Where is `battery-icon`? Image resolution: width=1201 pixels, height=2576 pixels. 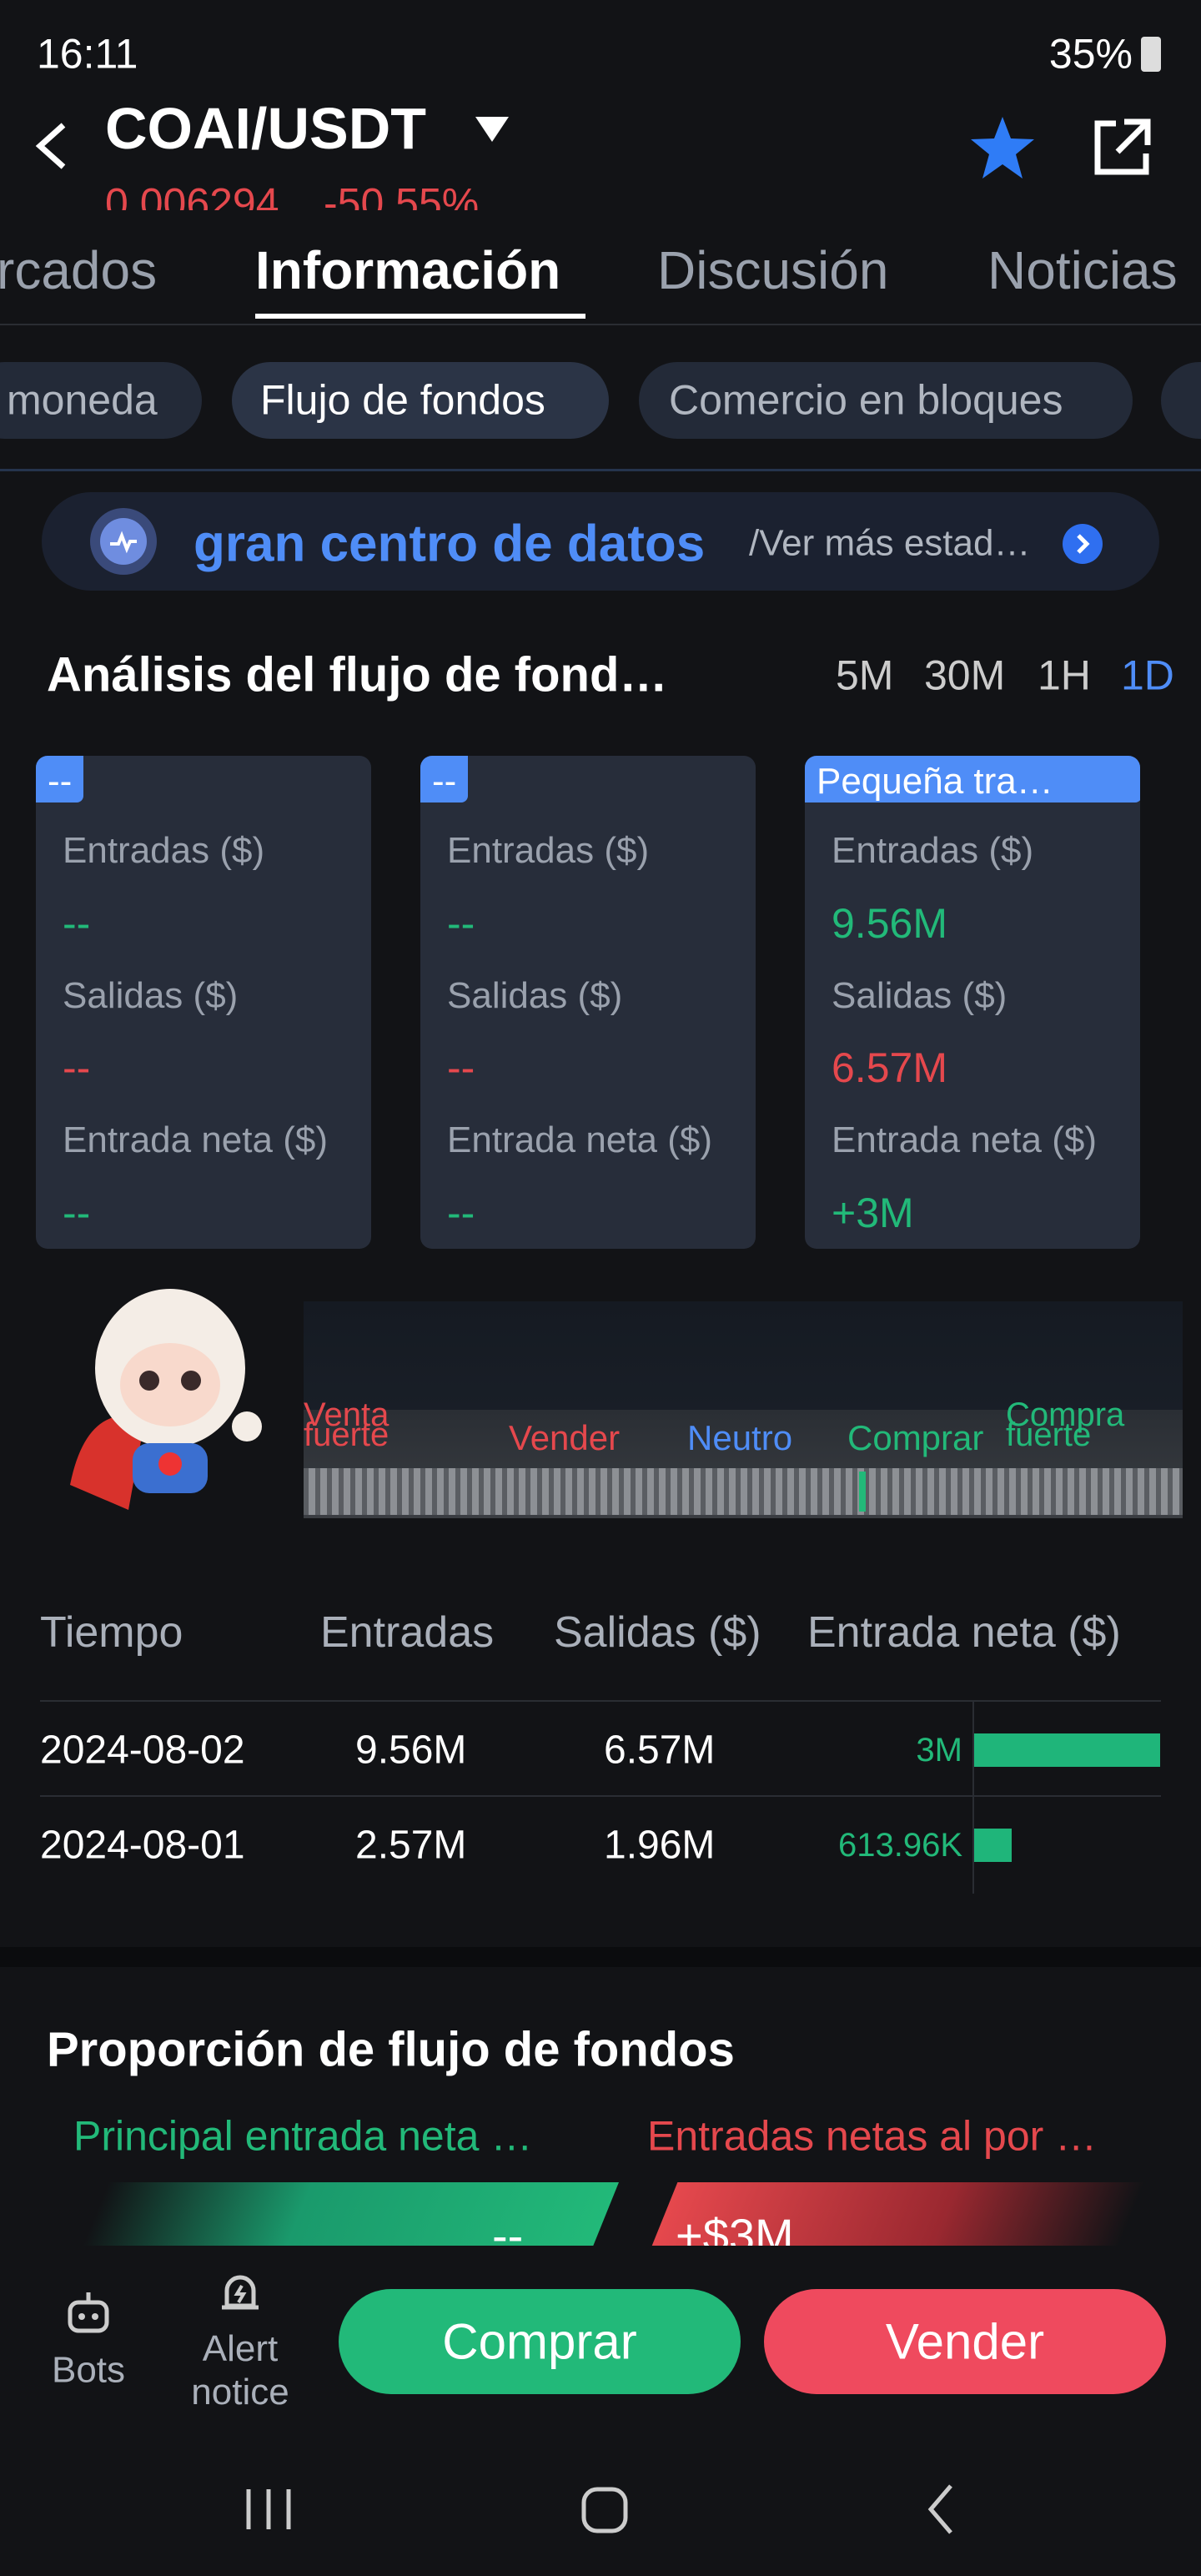 battery-icon is located at coordinates (1151, 54).